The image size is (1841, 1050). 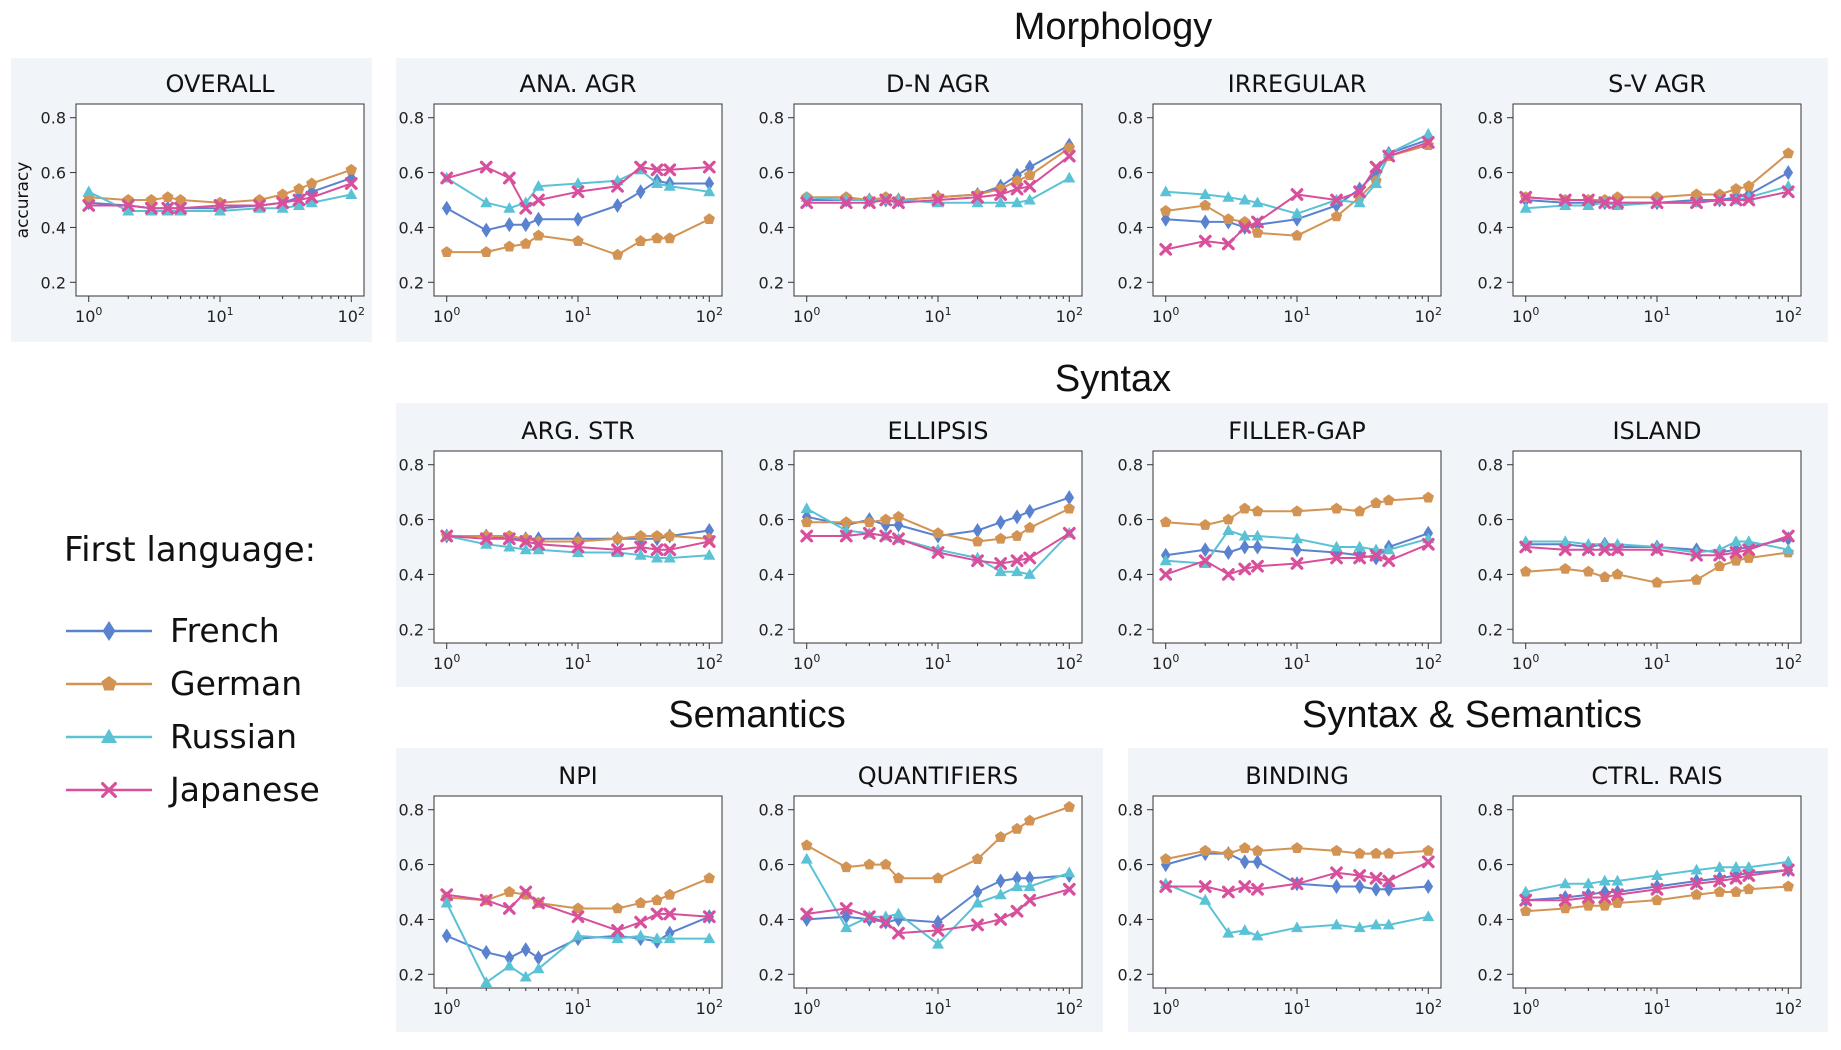 I want to click on legend-label-japanese: Japanese, so click(x=245, y=789).